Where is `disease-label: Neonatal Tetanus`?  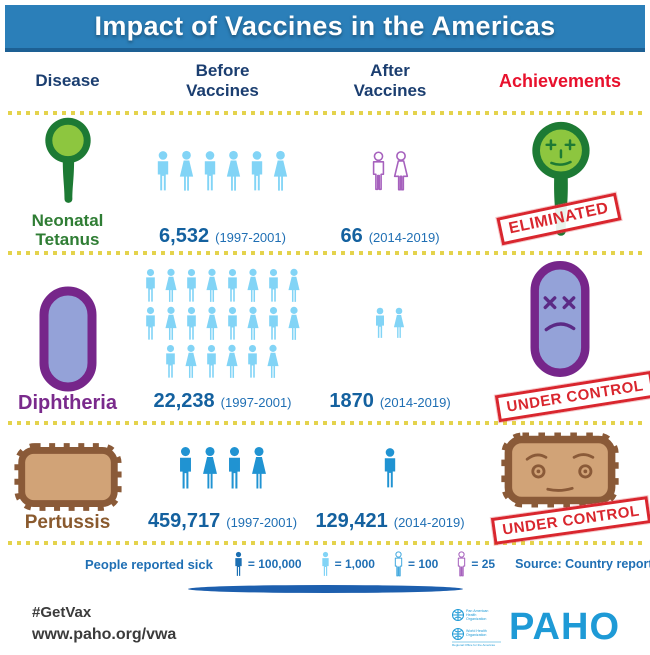
disease-label: Neonatal Tetanus is located at coordinates (67, 230).